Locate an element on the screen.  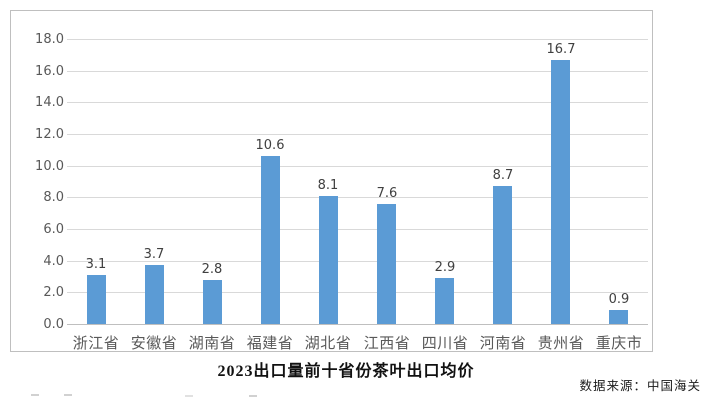
bar-data-label: 0.9 is located at coordinates (619, 299).